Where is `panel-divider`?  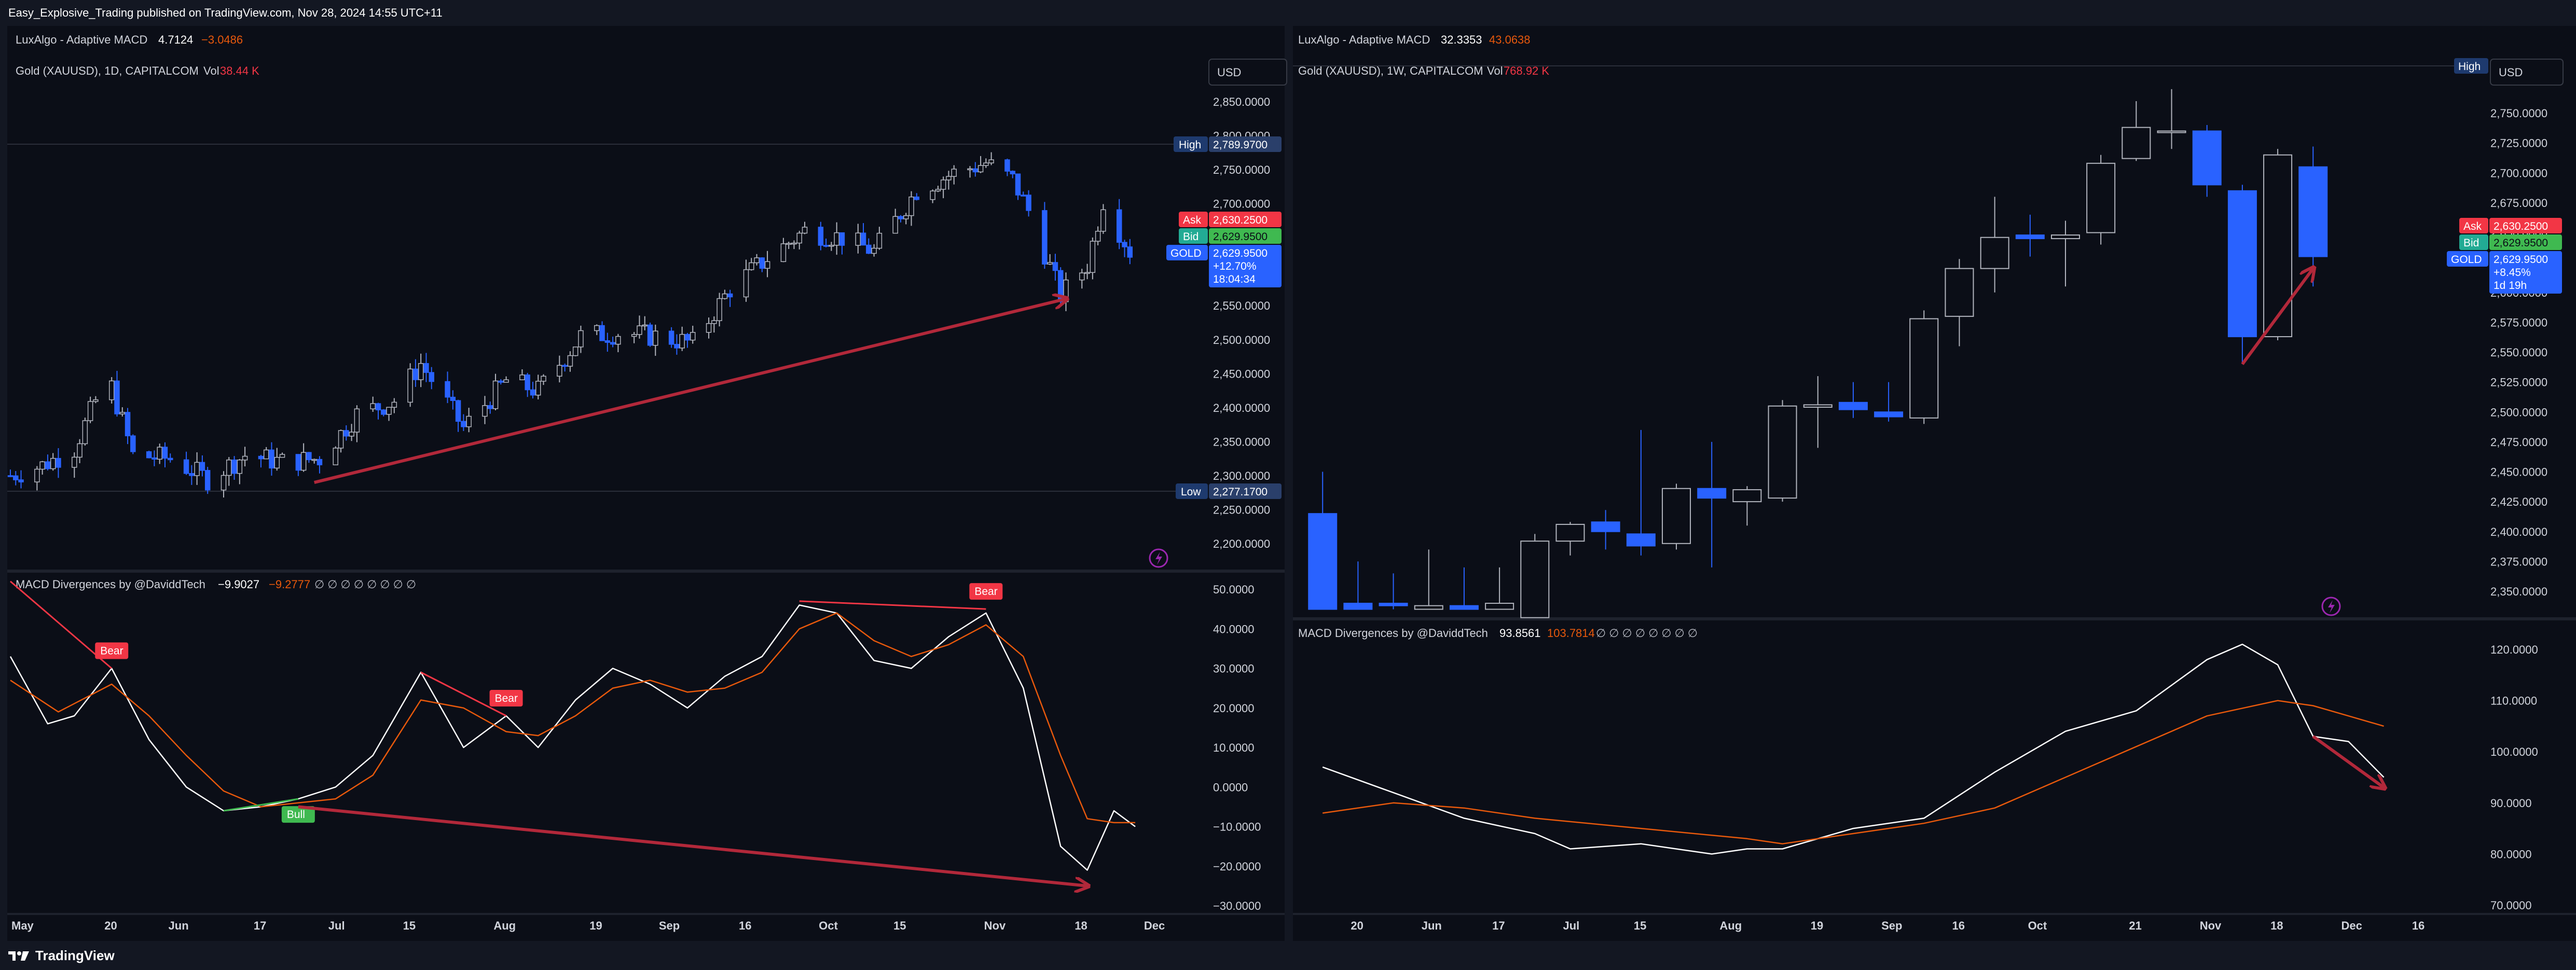
panel-divider is located at coordinates (1289, 483).